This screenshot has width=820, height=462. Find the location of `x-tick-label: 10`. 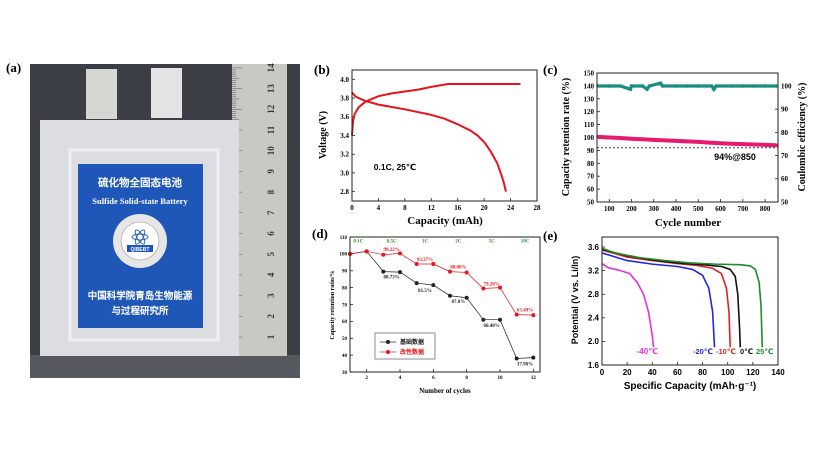

x-tick-label: 10 is located at coordinates (501, 378).